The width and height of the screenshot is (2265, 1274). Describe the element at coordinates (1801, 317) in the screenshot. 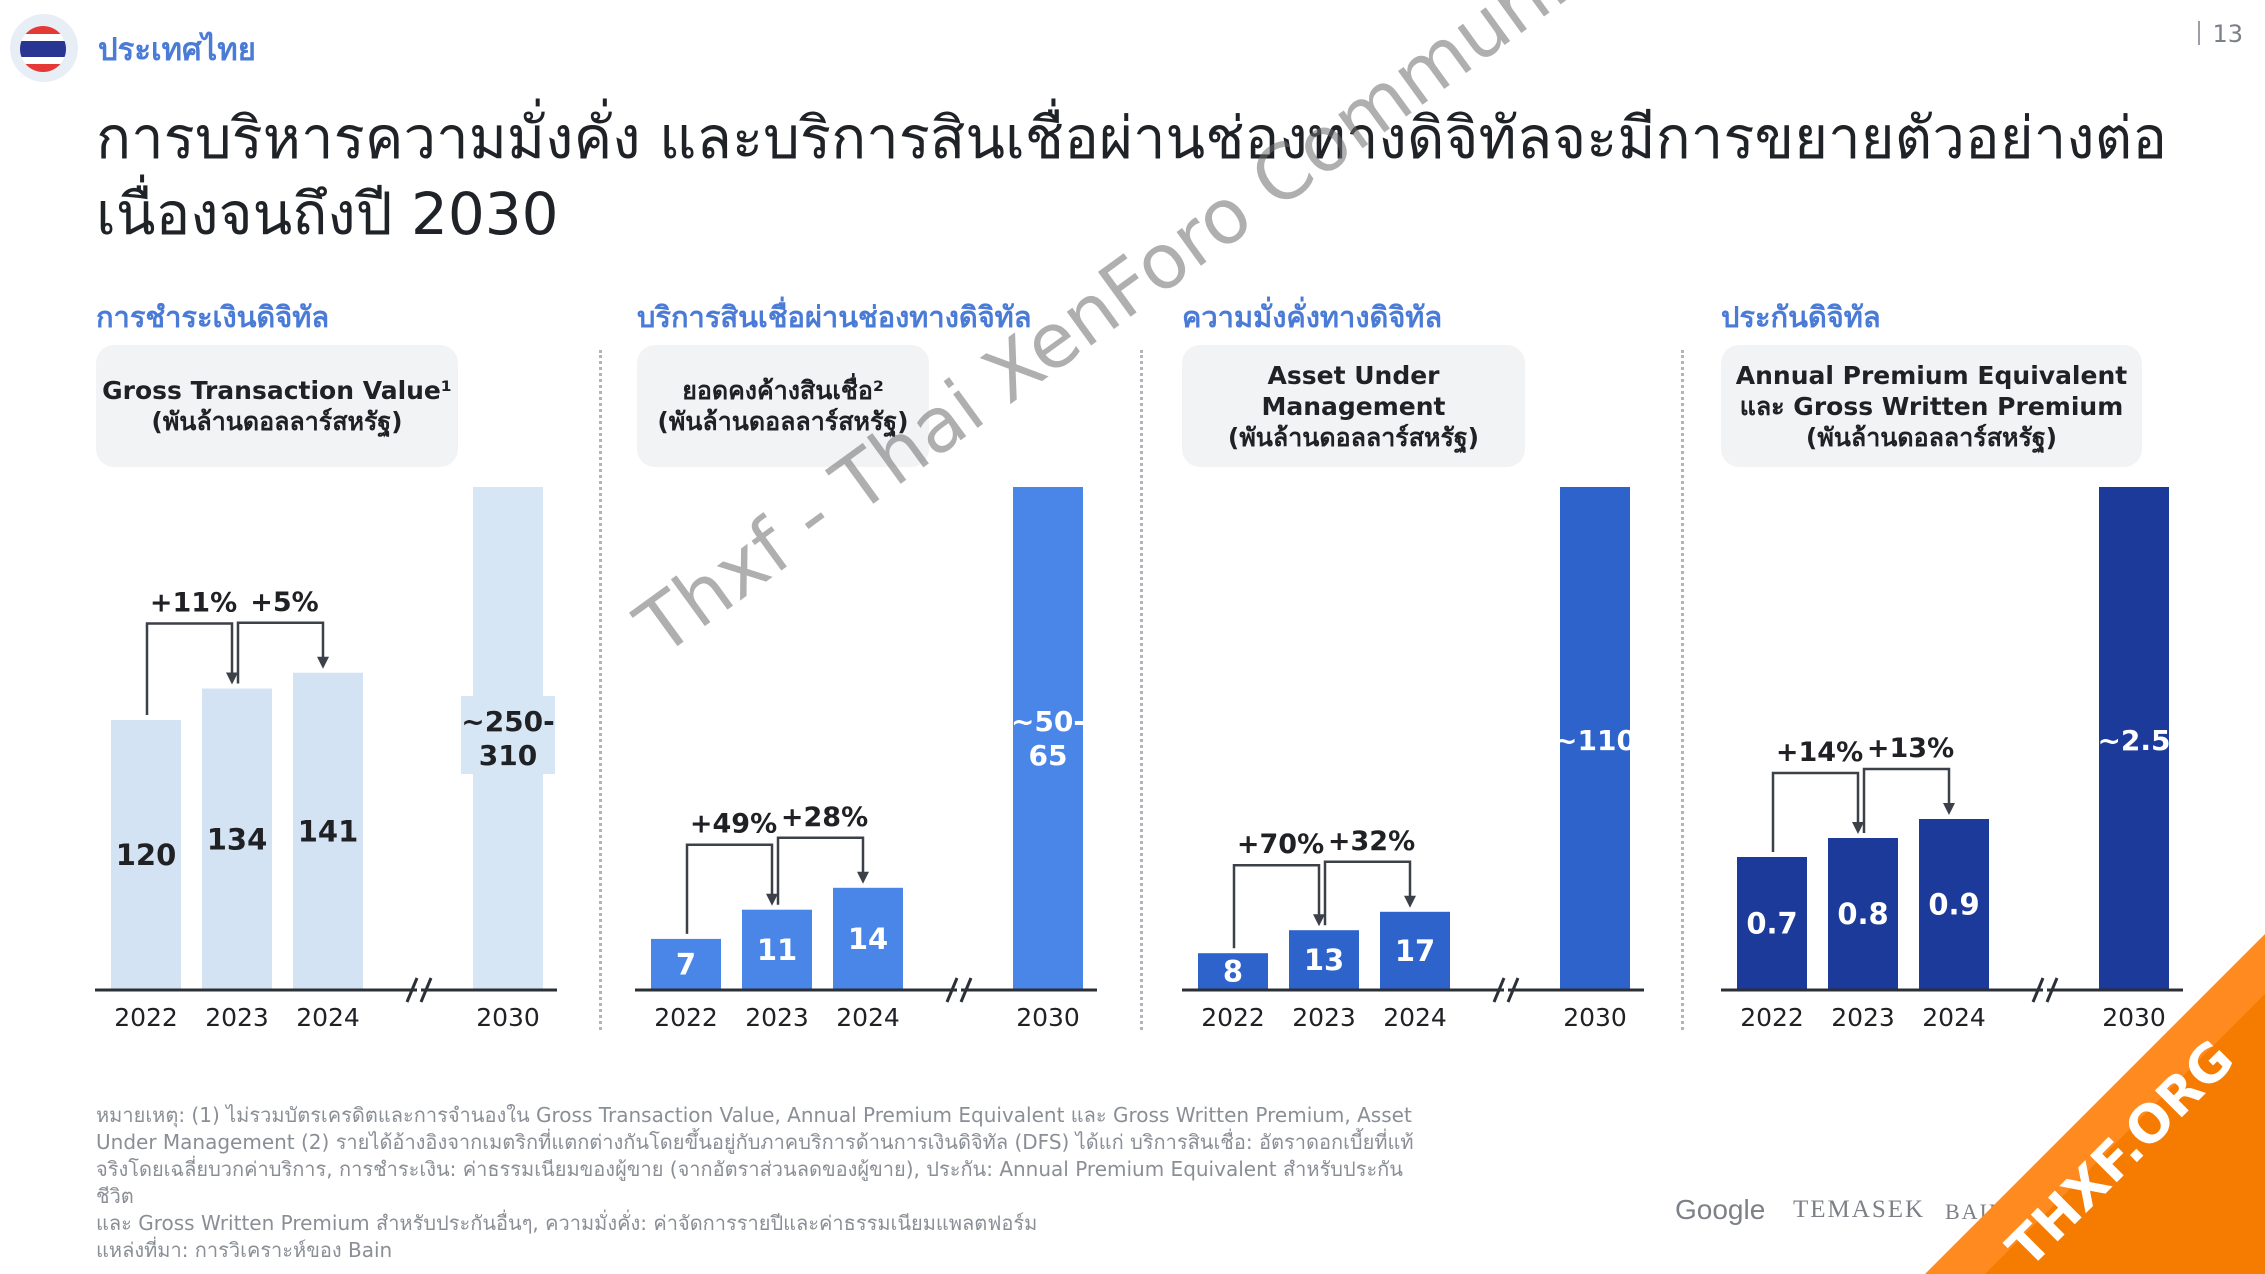

I see `section-title-insurance: ประกันดิจิทัล` at that location.